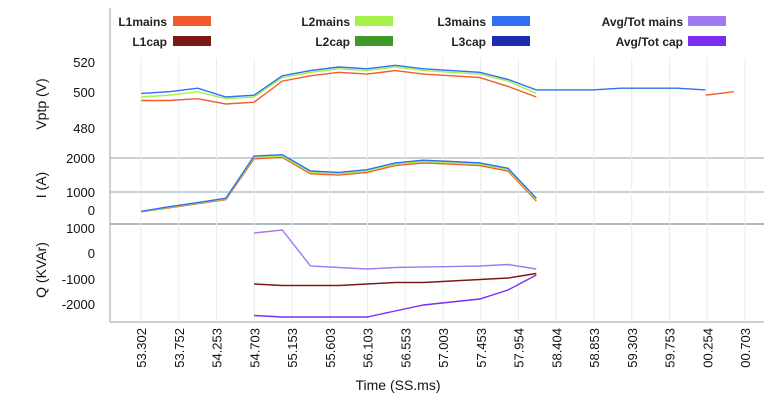 The width and height of the screenshot is (764, 401). I want to click on legend-label-1: L1mains, so click(142, 22).